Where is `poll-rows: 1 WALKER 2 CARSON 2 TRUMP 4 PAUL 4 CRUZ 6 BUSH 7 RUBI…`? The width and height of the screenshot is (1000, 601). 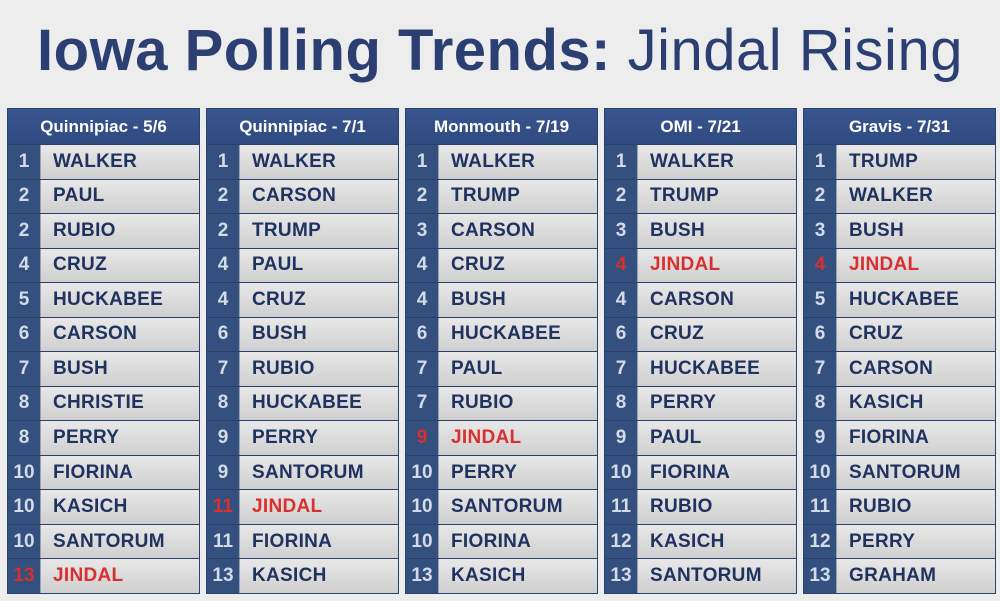
poll-rows: 1 WALKER 2 CARSON 2 TRUMP 4 PAUL 4 CRUZ 6 BUSH 7 RUBI… is located at coordinates (302, 368).